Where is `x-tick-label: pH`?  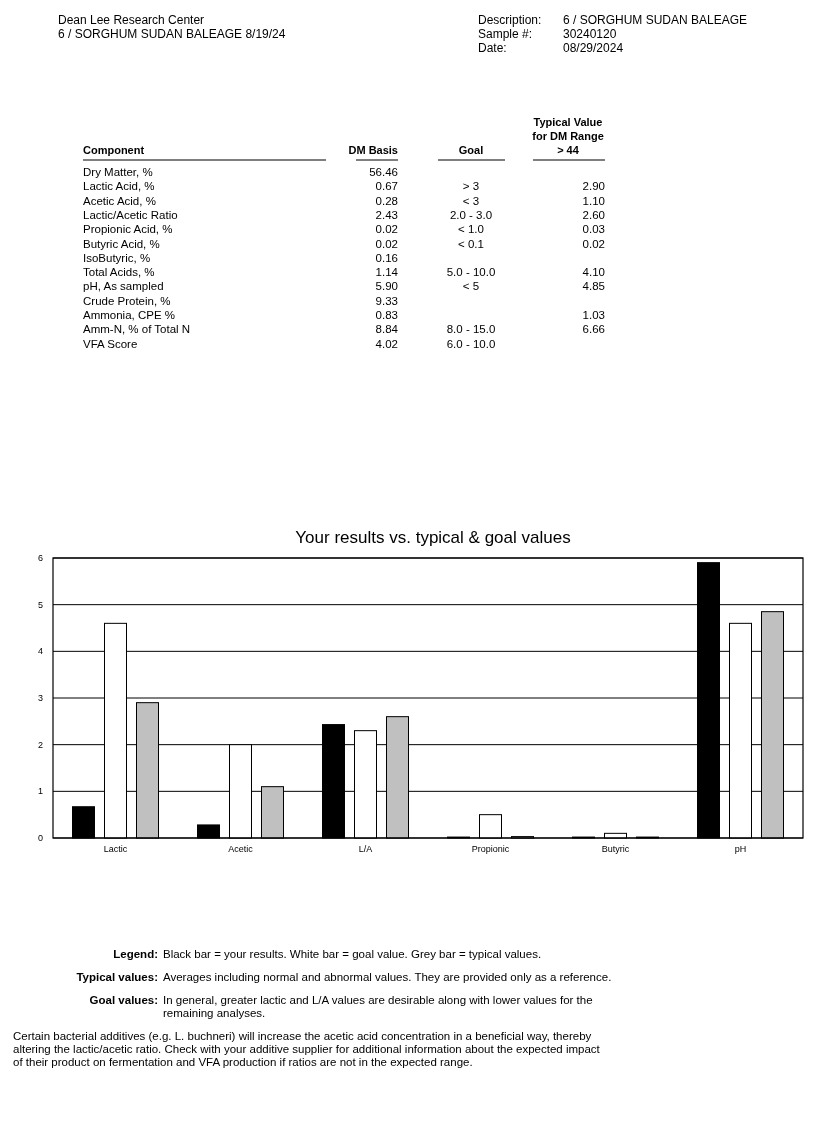
x-tick-label: pH is located at coordinates (740, 849).